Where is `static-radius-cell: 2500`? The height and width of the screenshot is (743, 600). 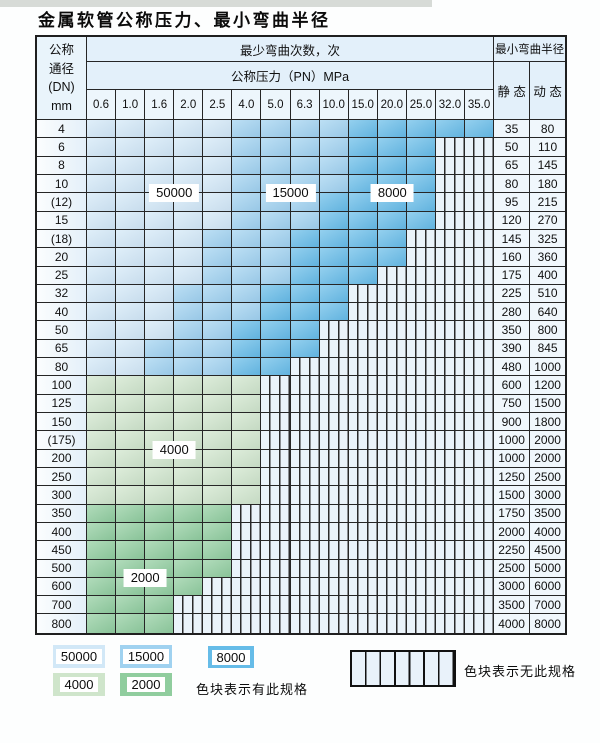
static-radius-cell: 2500 is located at coordinates (512, 568).